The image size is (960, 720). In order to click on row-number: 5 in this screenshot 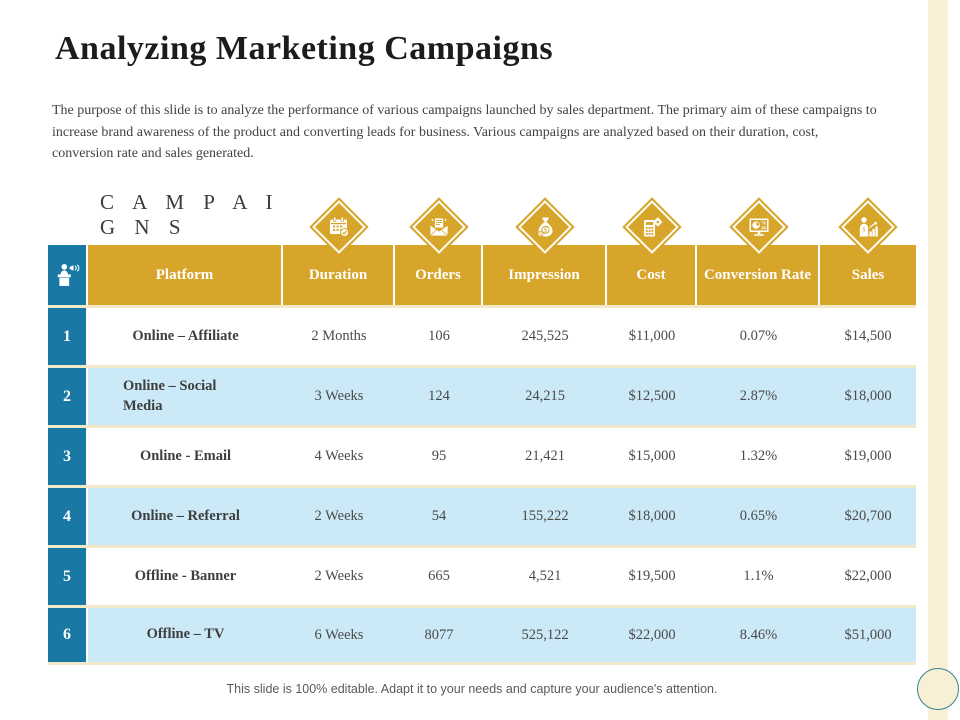, I will do `click(68, 576)`.